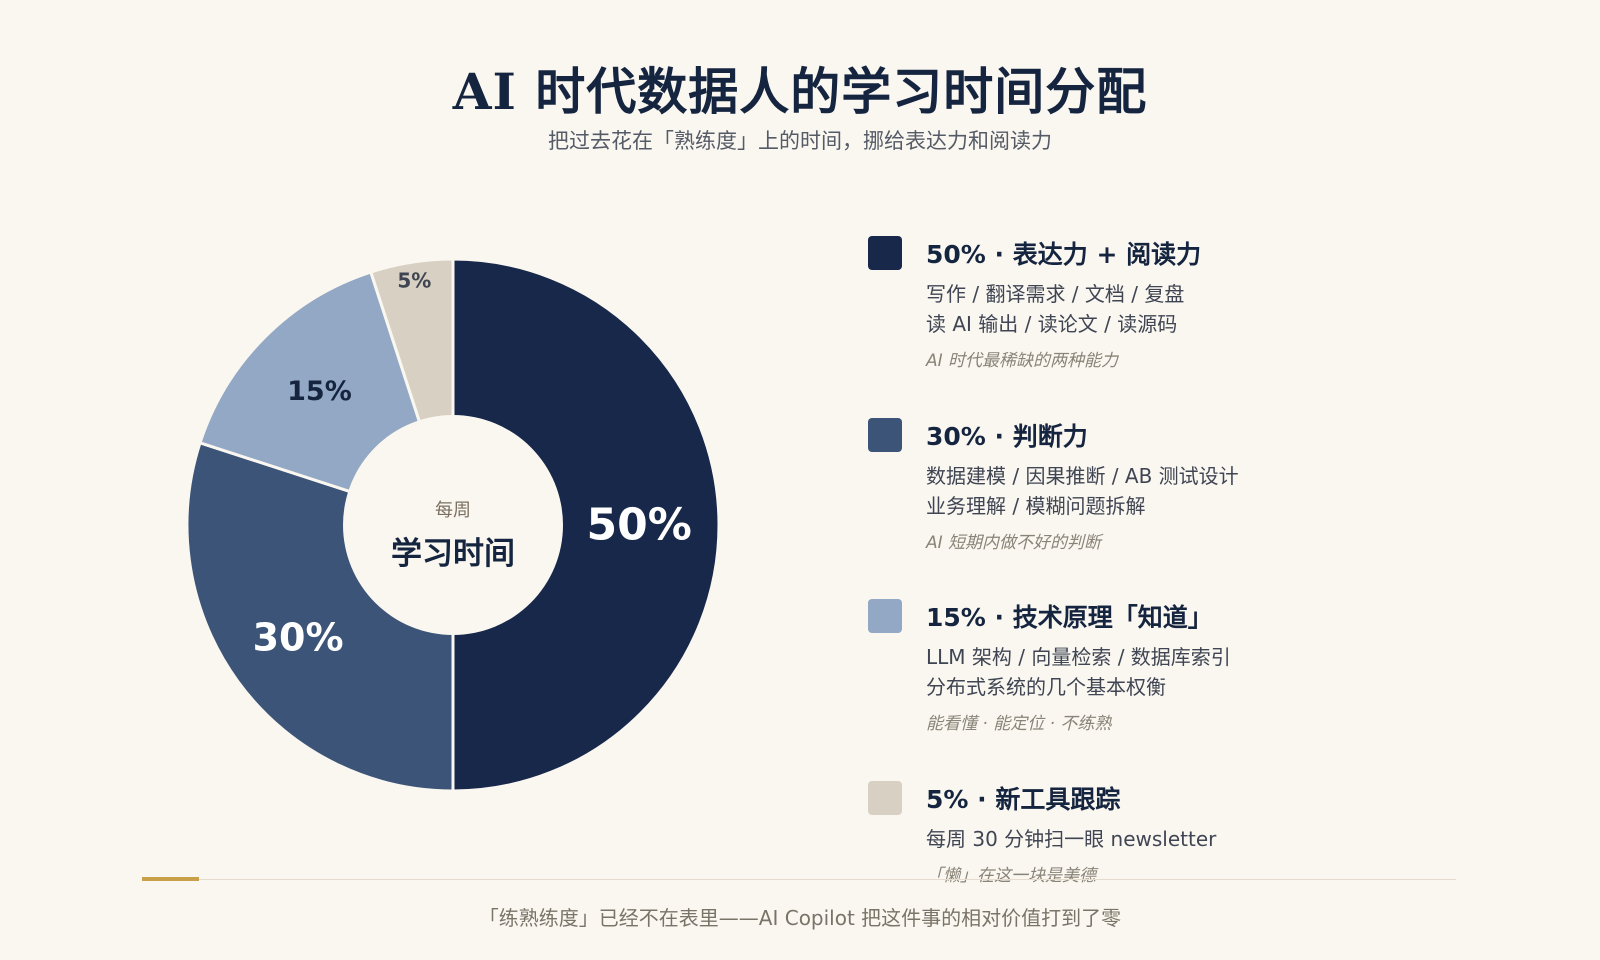 This screenshot has height=960, width=1600. What do you see at coordinates (1014, 543) in the screenshot?
I see `legend-note: AI 短期内做不好的判断` at bounding box center [1014, 543].